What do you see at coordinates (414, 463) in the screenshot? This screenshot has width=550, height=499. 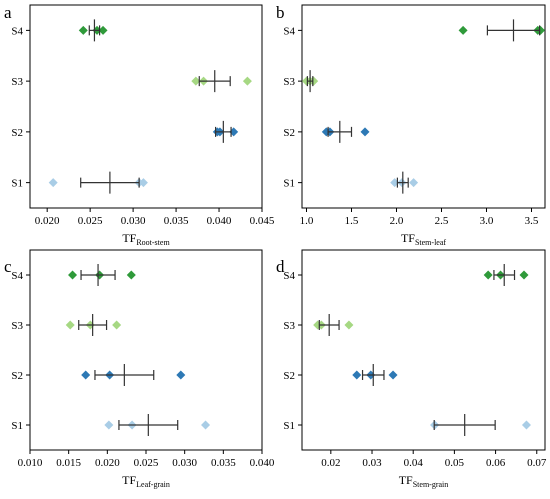 I see `x-tick-label: 0.04` at bounding box center [414, 463].